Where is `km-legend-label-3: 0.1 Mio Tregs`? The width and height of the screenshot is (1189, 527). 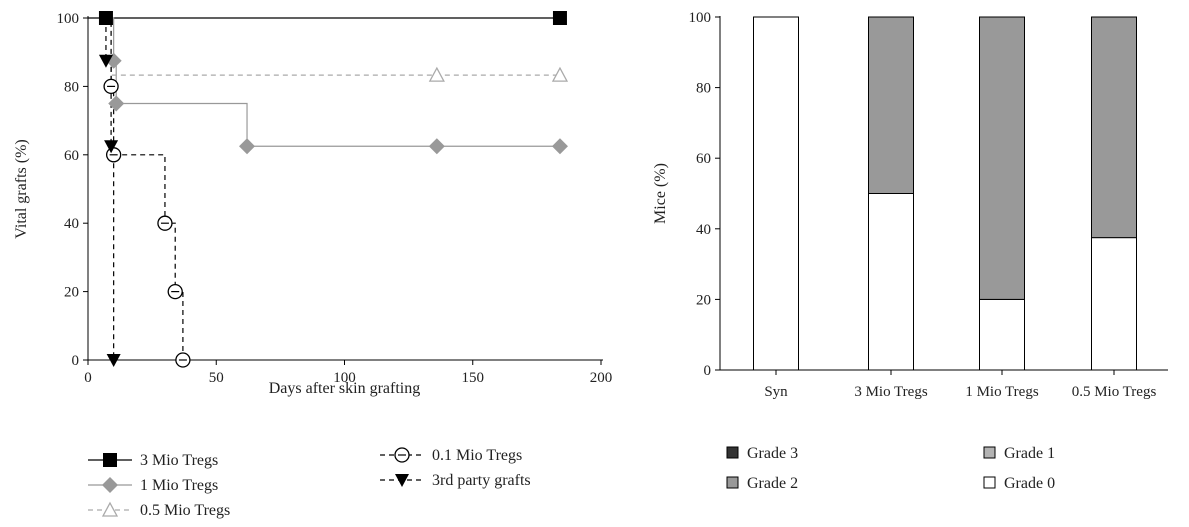 km-legend-label-3: 0.1 Mio Tregs is located at coordinates (477, 455).